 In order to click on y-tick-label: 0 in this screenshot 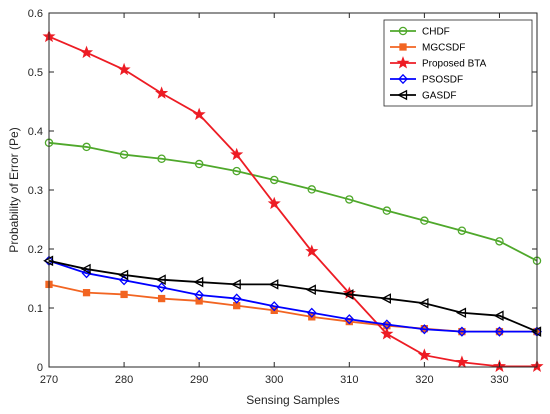, I will do `click(40, 368)`.